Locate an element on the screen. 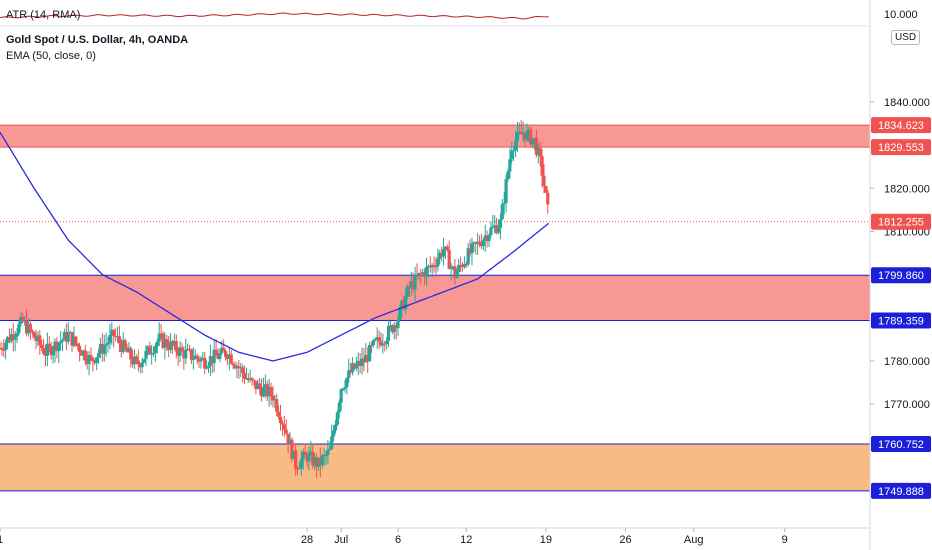  time-tick-label: 26 is located at coordinates (625, 540).